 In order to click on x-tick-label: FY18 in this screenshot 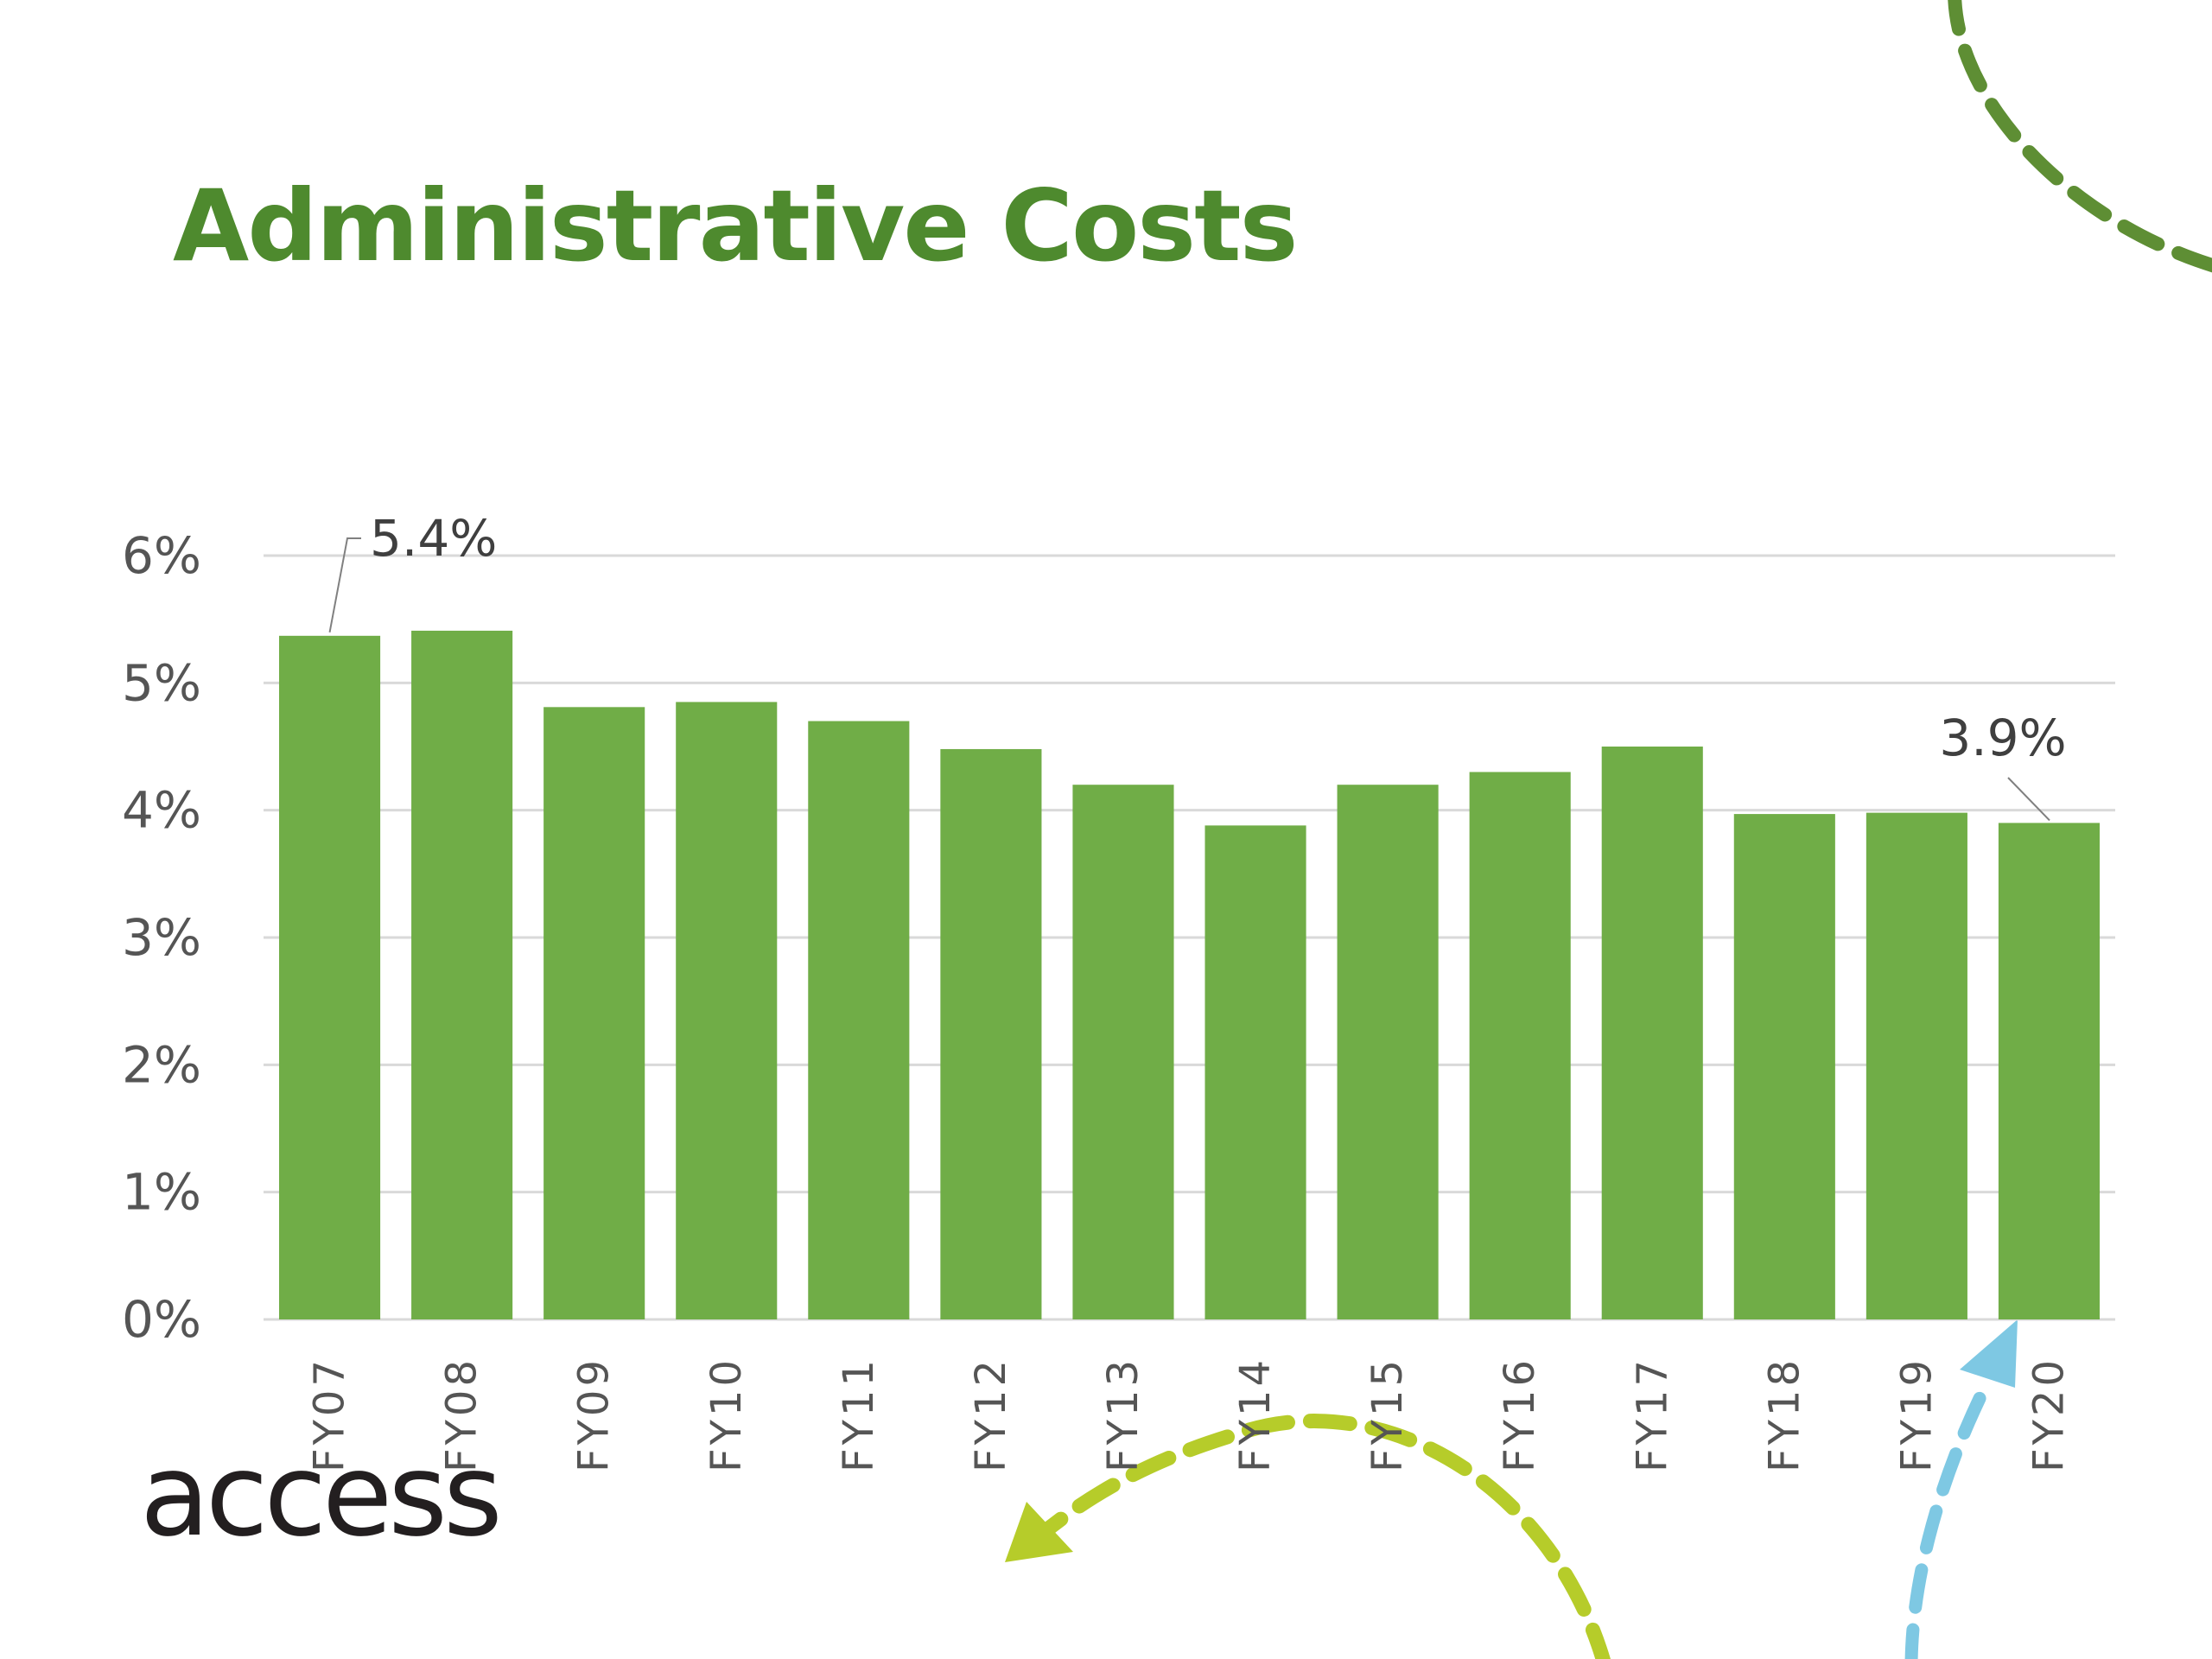, I will do `click(1784, 1414)`.